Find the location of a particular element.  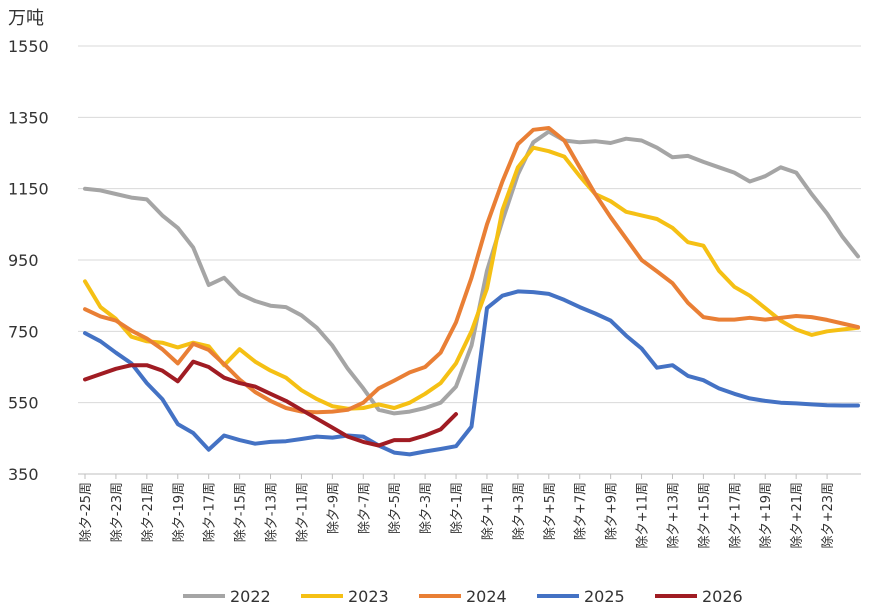

y-tick-label: 1350 is located at coordinates (28, 117).